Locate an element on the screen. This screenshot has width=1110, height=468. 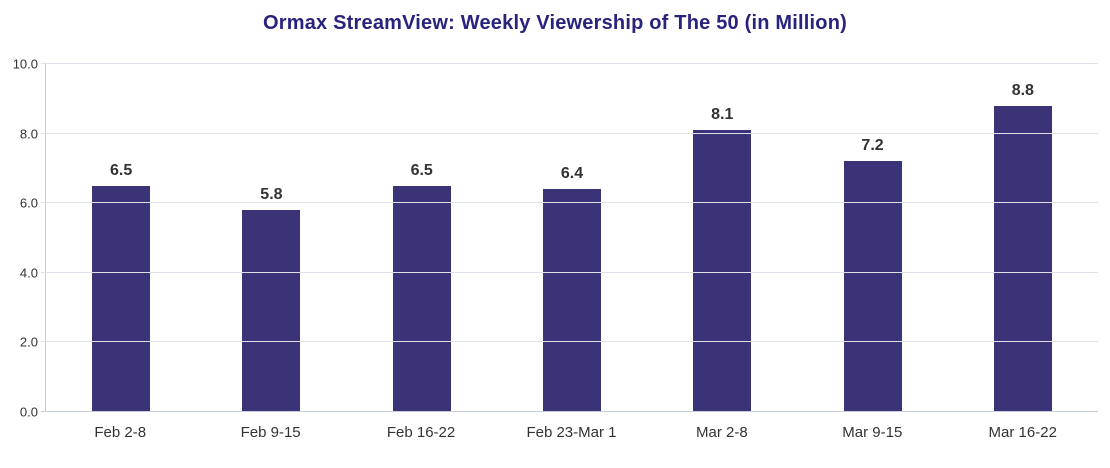
y-tick-label: 2.0 is located at coordinates (28, 342).